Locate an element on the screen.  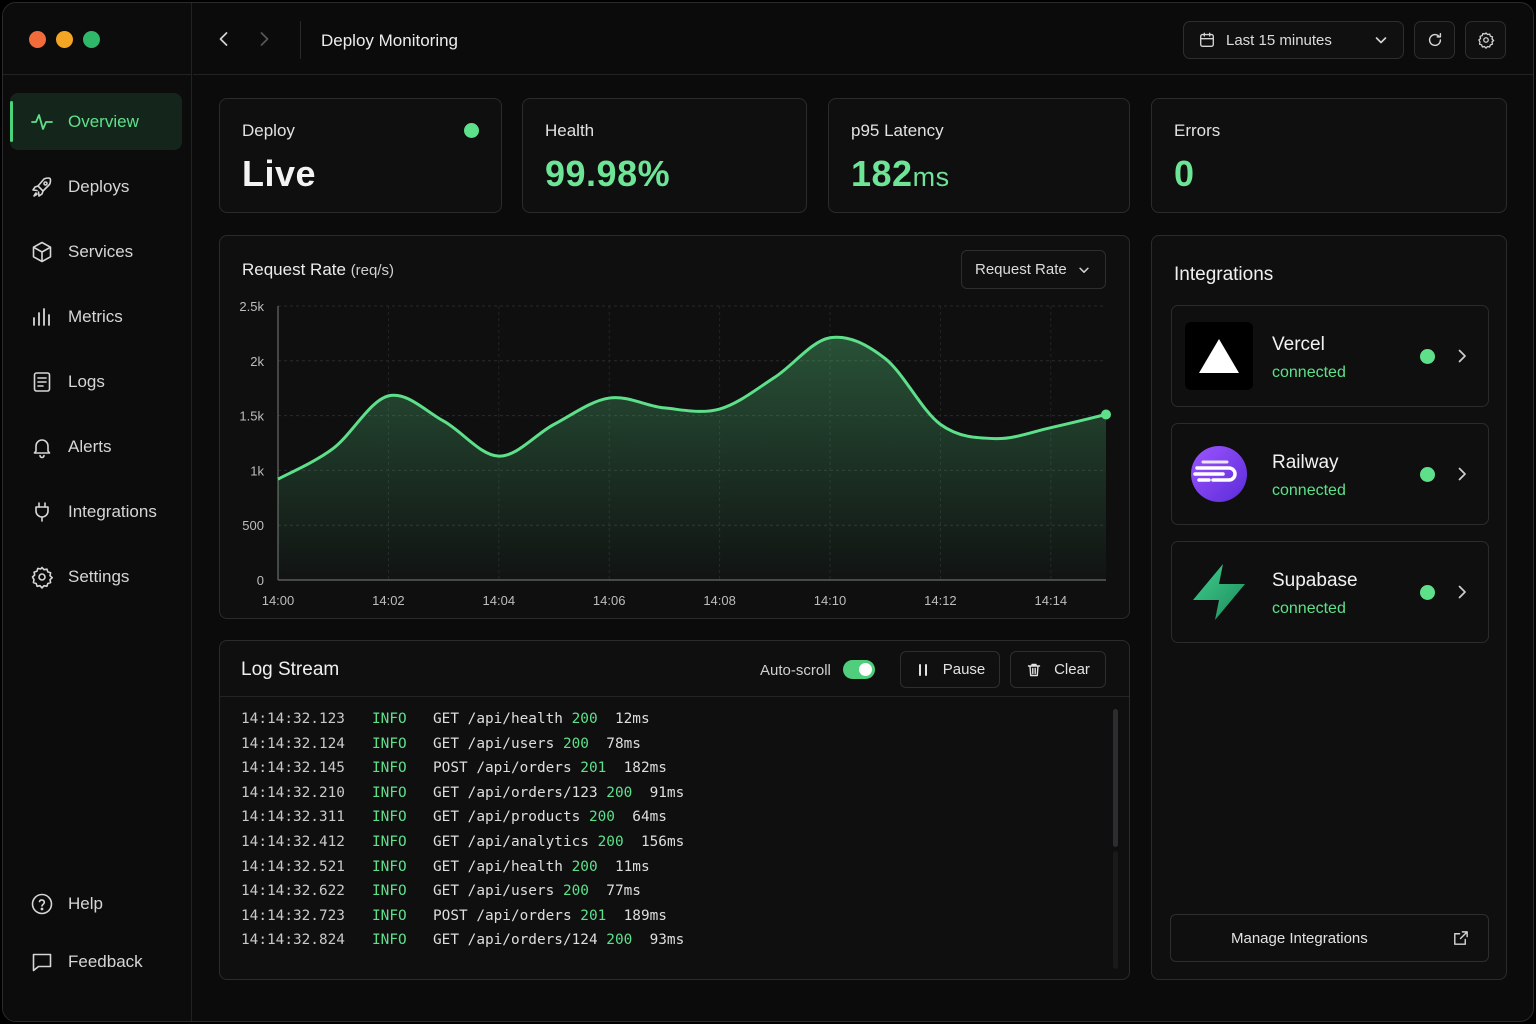
log-duration: 91ms is located at coordinates (658, 792).